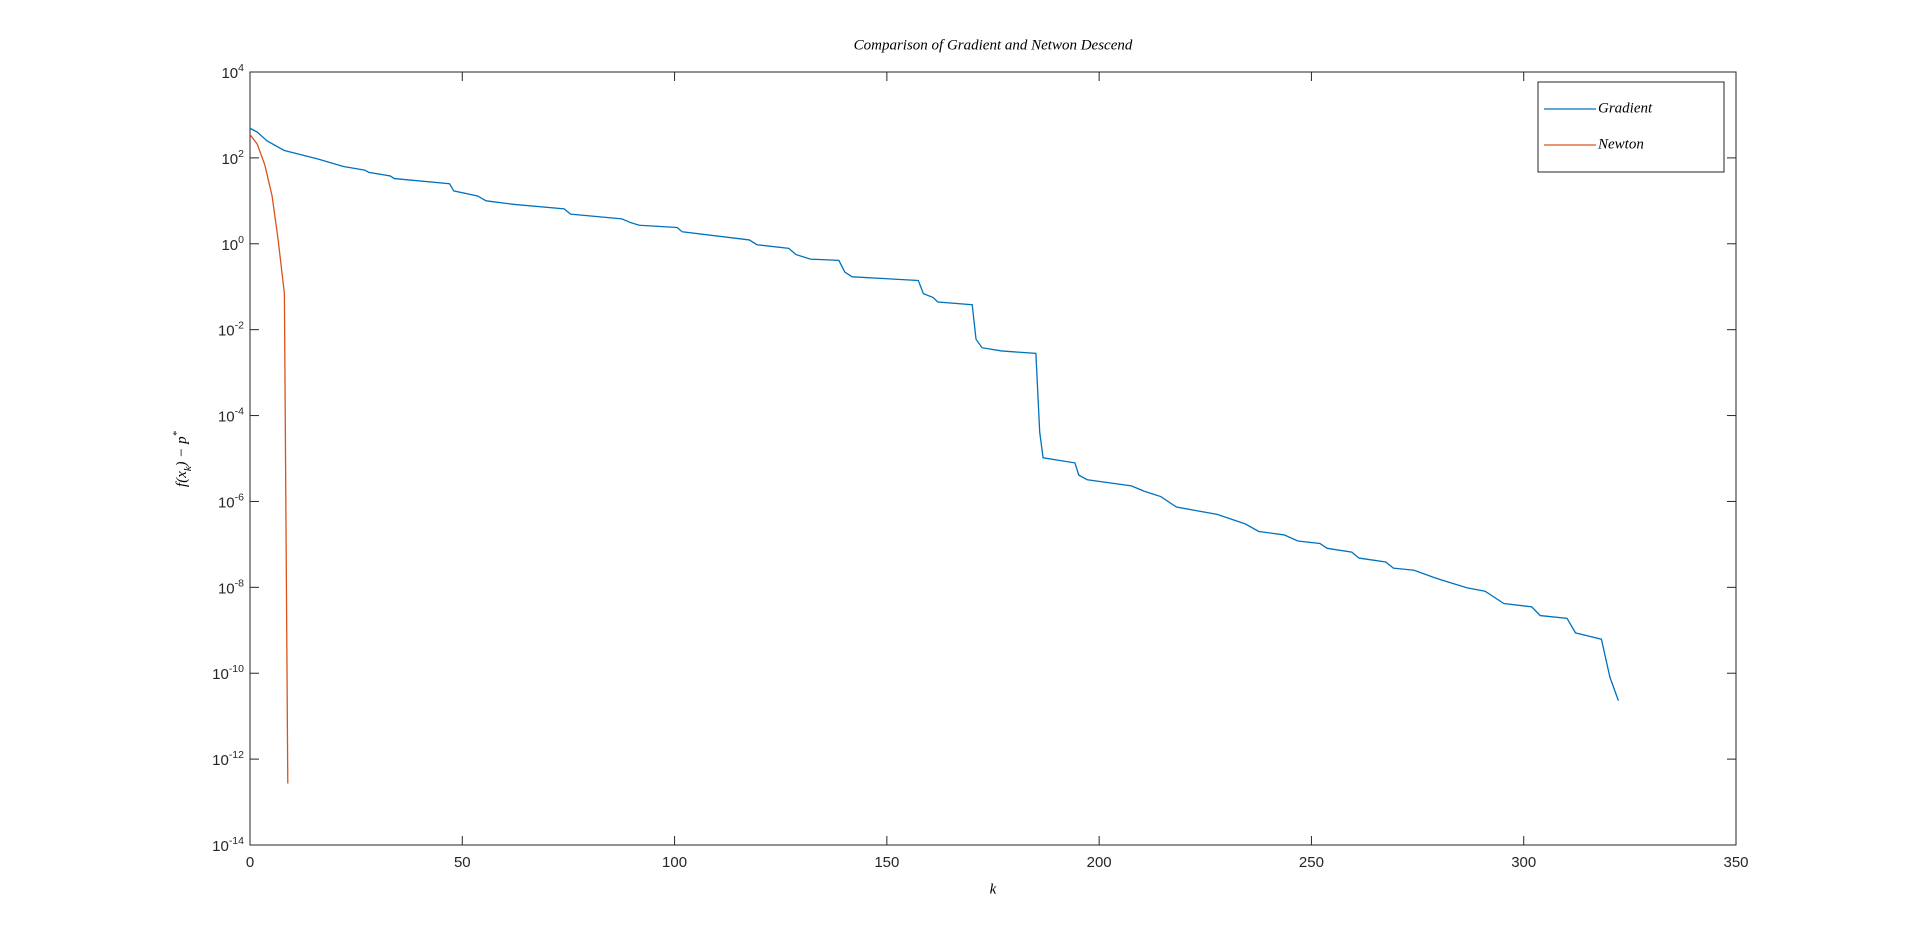 The width and height of the screenshot is (1920, 948). What do you see at coordinates (228, 759) in the screenshot?
I see `y-tick-label: 10⁻¹²` at bounding box center [228, 759].